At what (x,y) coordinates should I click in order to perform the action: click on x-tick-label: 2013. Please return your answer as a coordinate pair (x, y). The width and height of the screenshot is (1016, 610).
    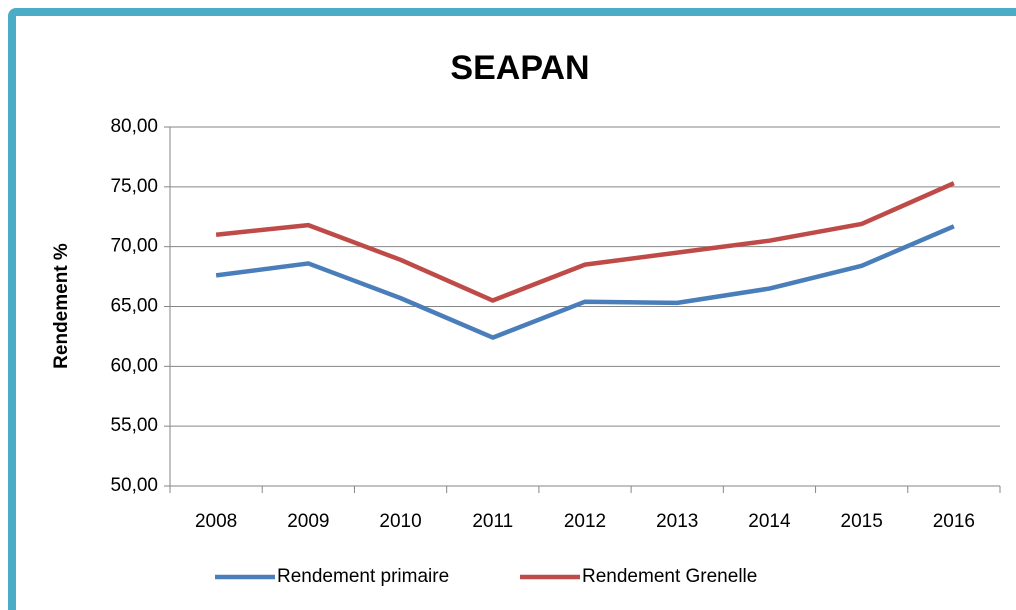
    Looking at the image, I should click on (677, 521).